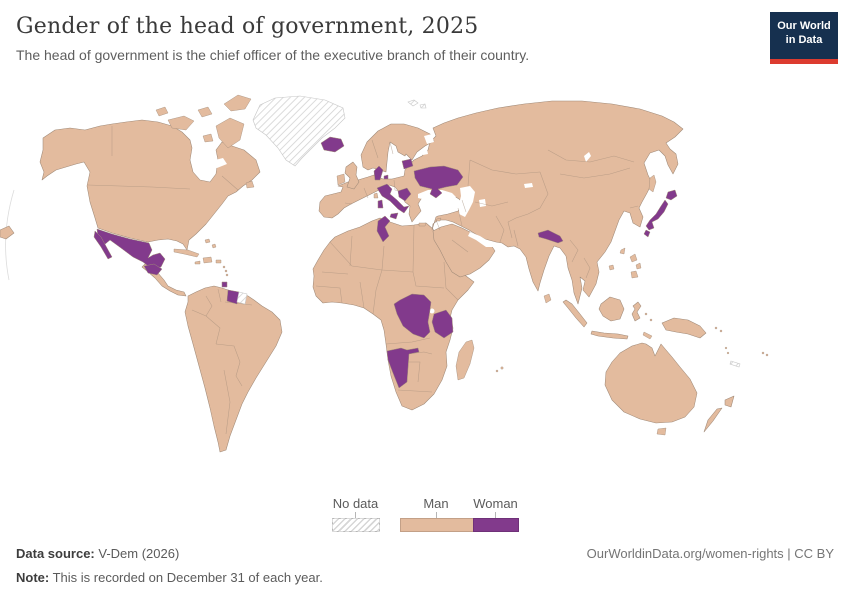 This screenshot has width=850, height=600. I want to click on legend-swatch-man, so click(436, 525).